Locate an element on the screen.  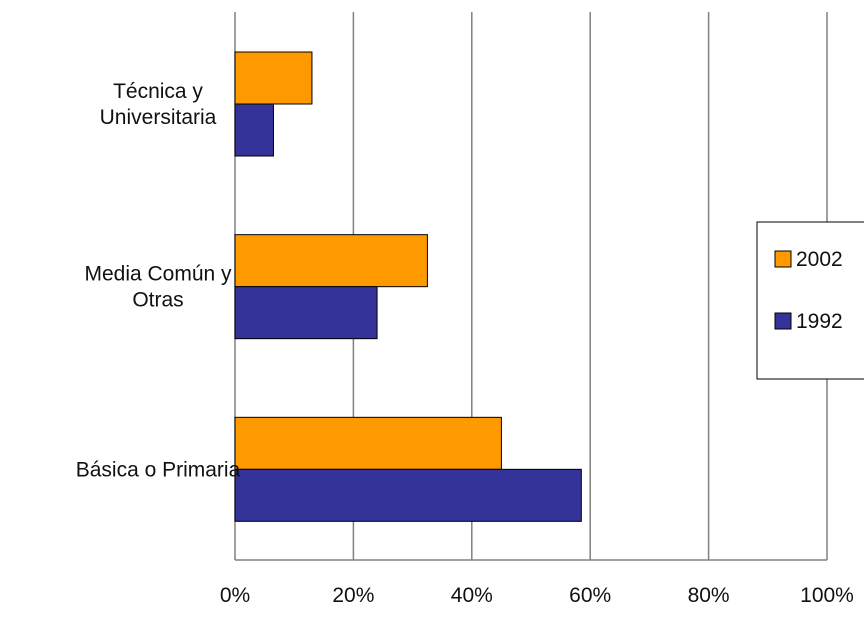
category-label-1-line-1: Otras is located at coordinates (157, 300).